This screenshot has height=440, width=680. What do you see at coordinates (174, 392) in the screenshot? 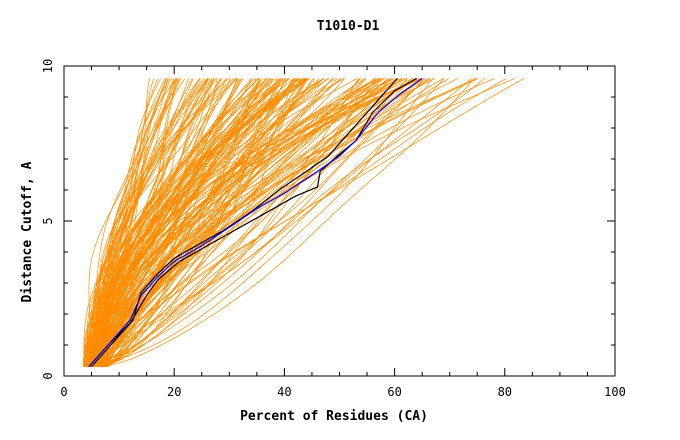
I see `x-tick-label: 20` at bounding box center [174, 392].